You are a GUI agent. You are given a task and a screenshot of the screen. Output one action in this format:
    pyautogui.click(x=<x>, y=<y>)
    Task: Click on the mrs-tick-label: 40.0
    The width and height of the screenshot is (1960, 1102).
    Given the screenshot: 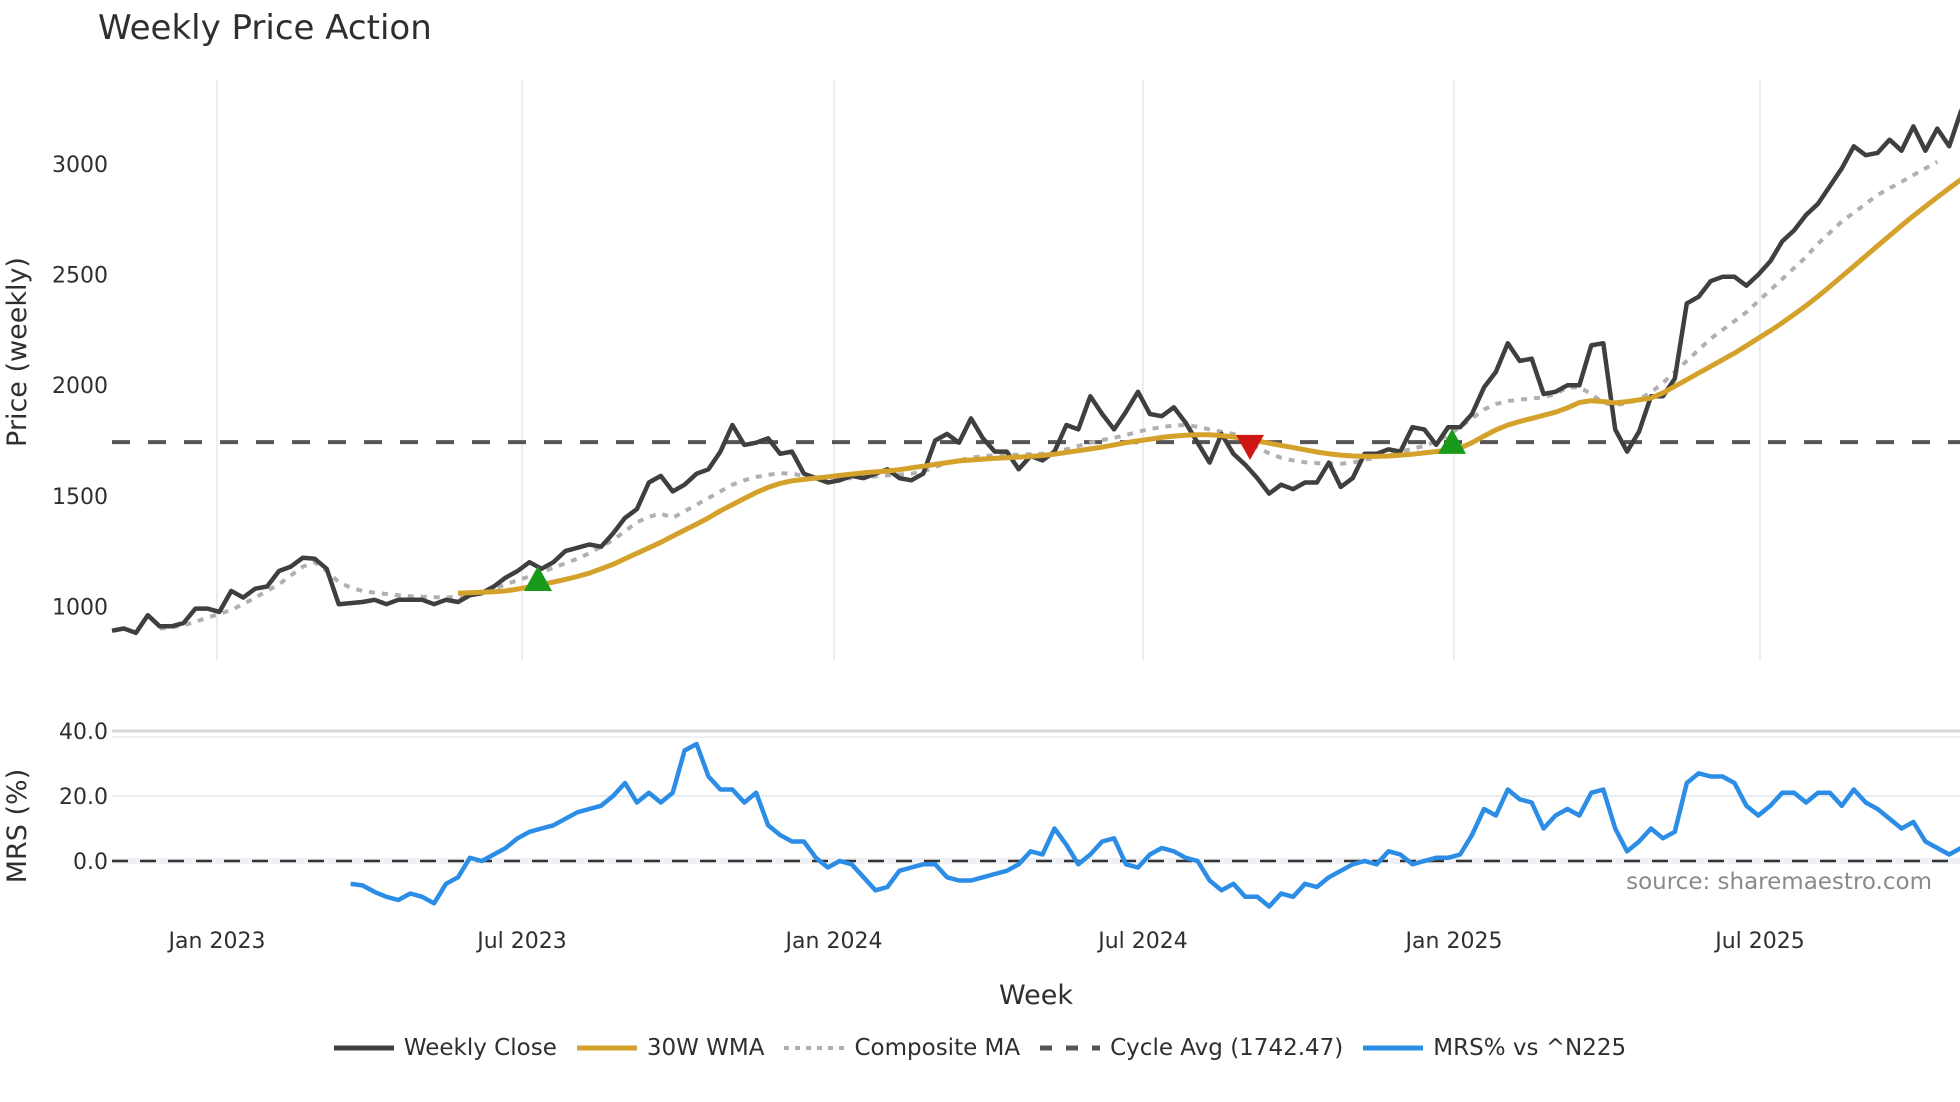 What is the action you would take?
    pyautogui.click(x=83, y=732)
    